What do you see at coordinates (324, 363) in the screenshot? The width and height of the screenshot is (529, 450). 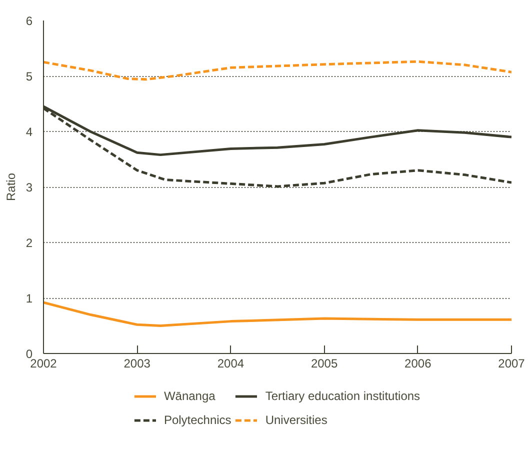 I see `x-tick-label: 2005` at bounding box center [324, 363].